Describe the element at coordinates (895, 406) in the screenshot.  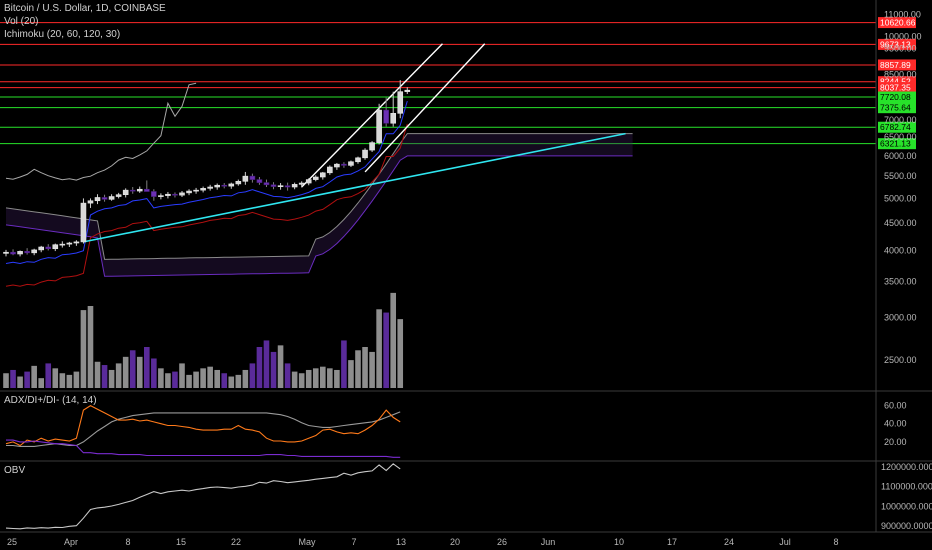
I see `adx-tick-label: 60.00` at that location.